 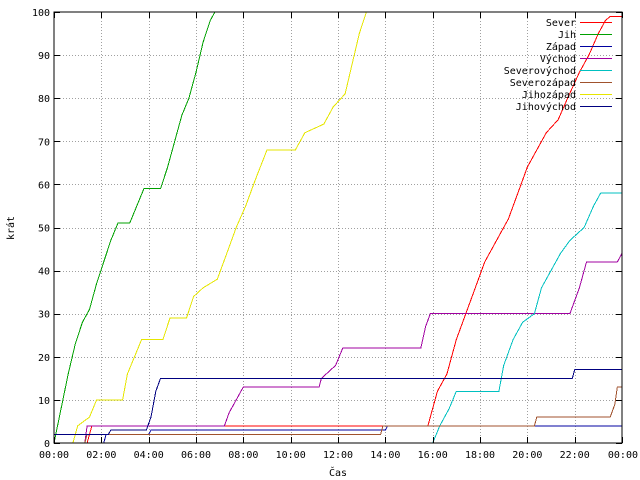 What do you see at coordinates (101, 455) in the screenshot?
I see `x-tick-label: 02:00` at bounding box center [101, 455].